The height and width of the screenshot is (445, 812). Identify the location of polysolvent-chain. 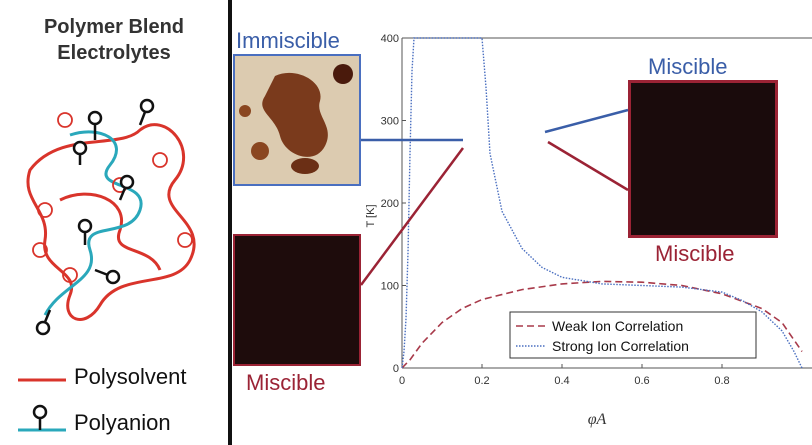
(111, 222).